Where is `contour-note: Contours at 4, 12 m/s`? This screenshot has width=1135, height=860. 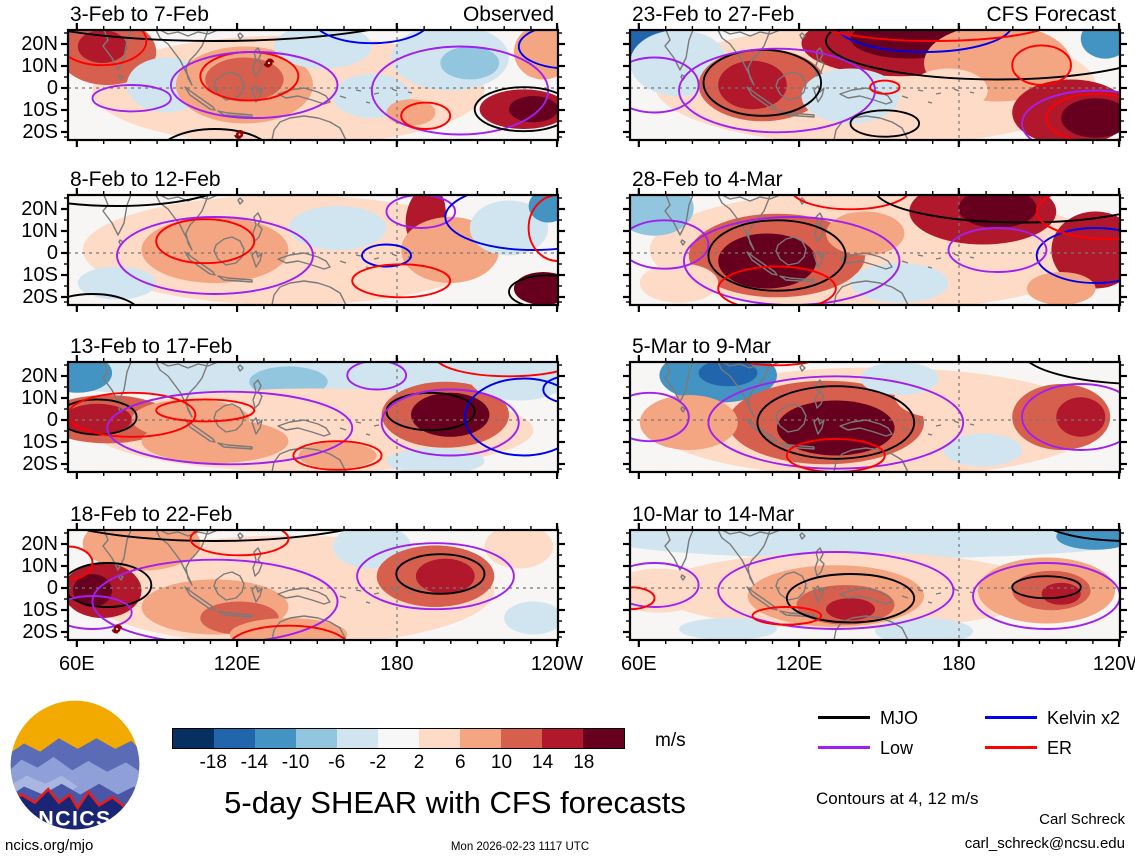 contour-note: Contours at 4, 12 m/s is located at coordinates (897, 798).